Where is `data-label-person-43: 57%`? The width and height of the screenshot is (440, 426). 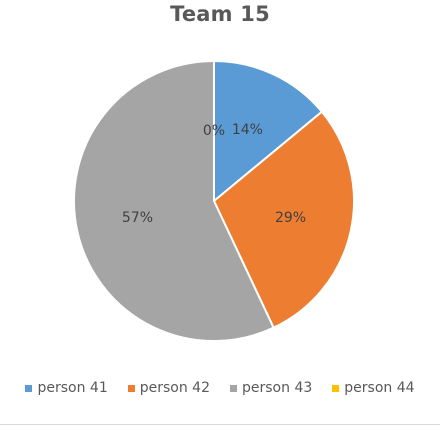
data-label-person-43: 57% is located at coordinates (137, 218).